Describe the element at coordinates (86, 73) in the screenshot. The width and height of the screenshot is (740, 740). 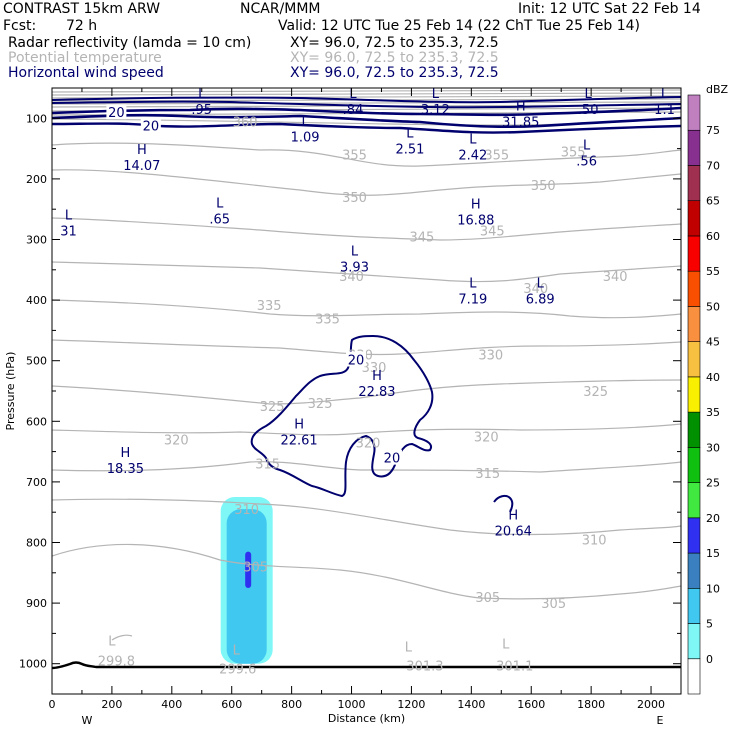
I see `field-wind-name: Horizontal wind speed` at that location.